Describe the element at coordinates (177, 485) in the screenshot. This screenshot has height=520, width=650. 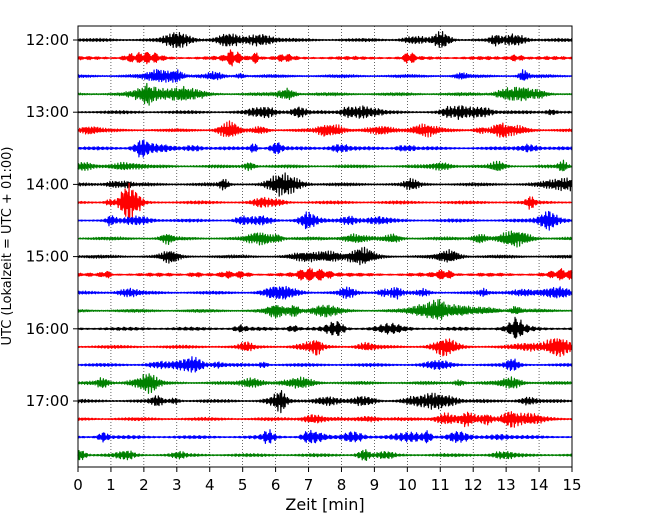
I see `x-tick-label: 3` at that location.